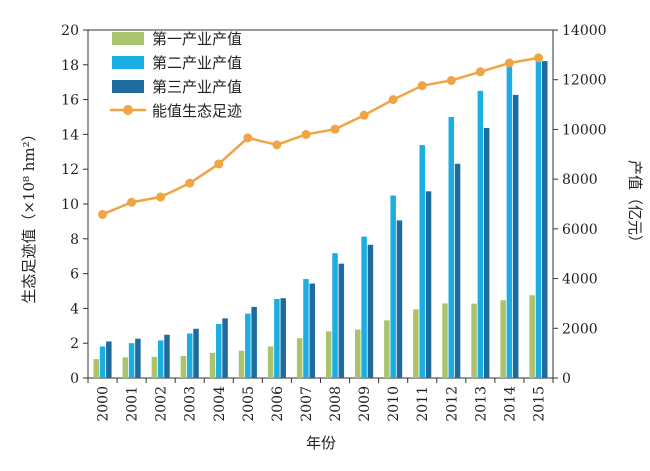  I want to click on bar-secondary-2004, so click(219, 351).